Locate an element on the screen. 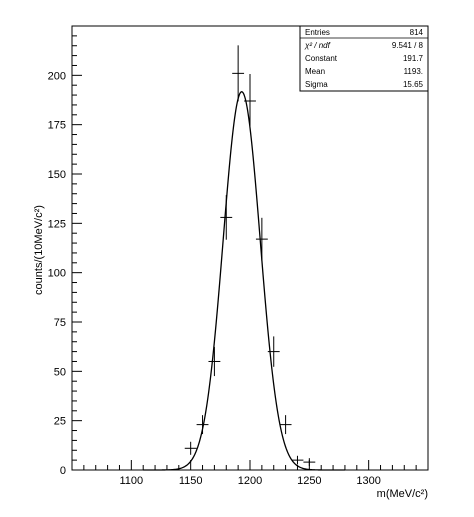 This screenshot has width=474, height=517. x-tick-label: 1300 is located at coordinates (368, 481).